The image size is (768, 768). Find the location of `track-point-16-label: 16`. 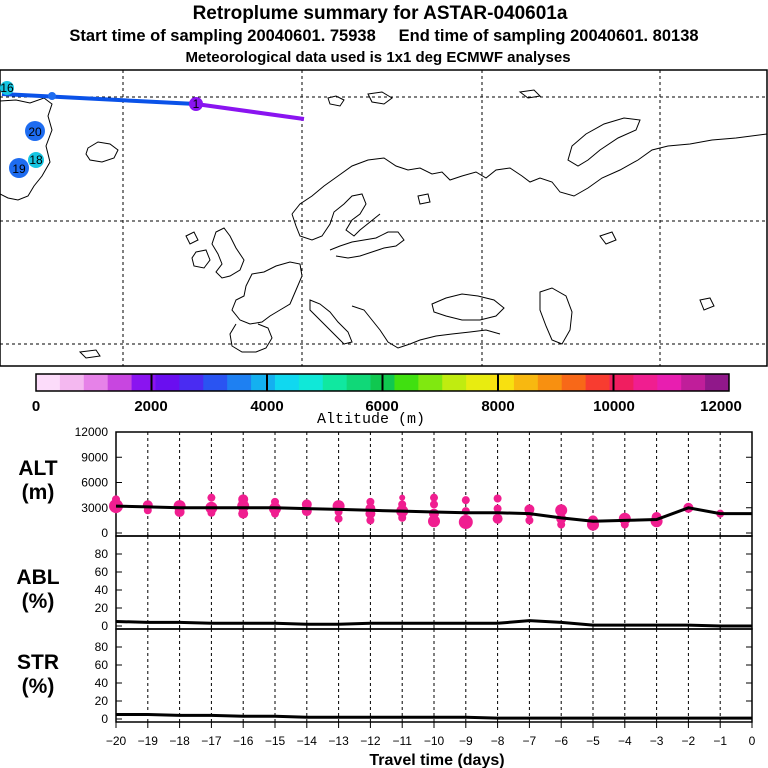

track-point-16-label: 16 is located at coordinates (7, 88).